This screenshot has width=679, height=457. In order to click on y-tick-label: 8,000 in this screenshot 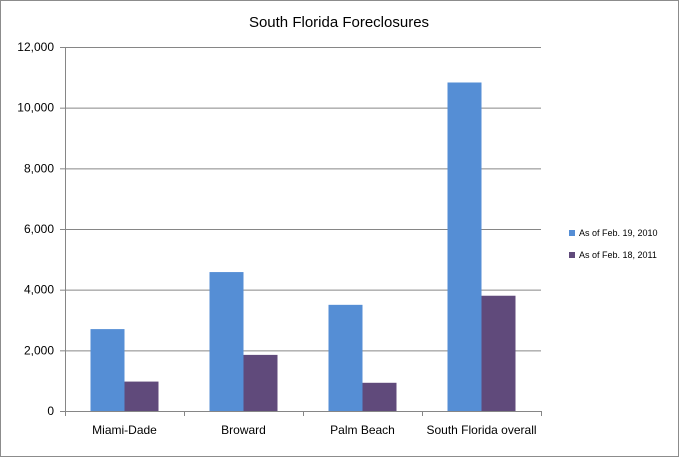, I will do `click(39, 168)`.